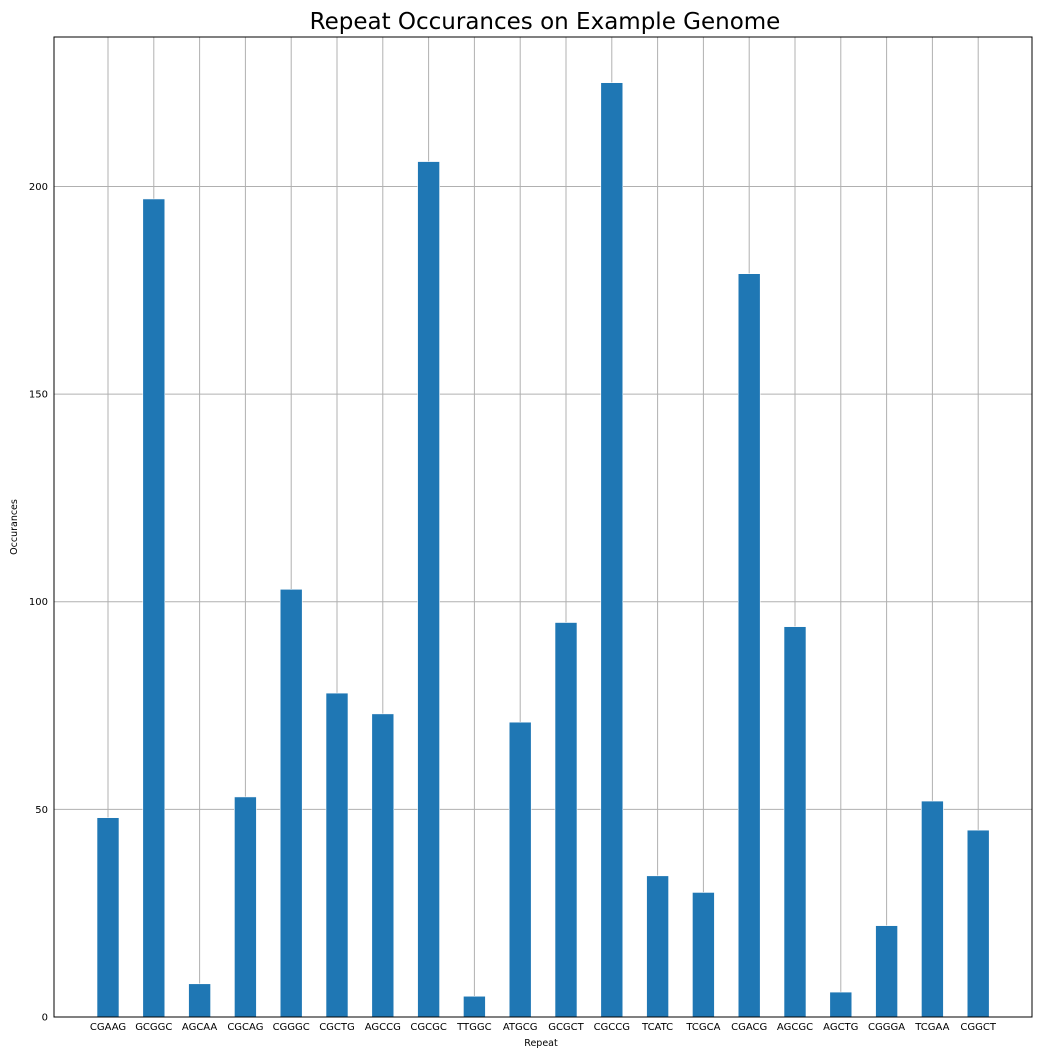 This screenshot has width=1041, height=1057. What do you see at coordinates (978, 1027) in the screenshot?
I see `x-tick-label: CGGCT` at bounding box center [978, 1027].